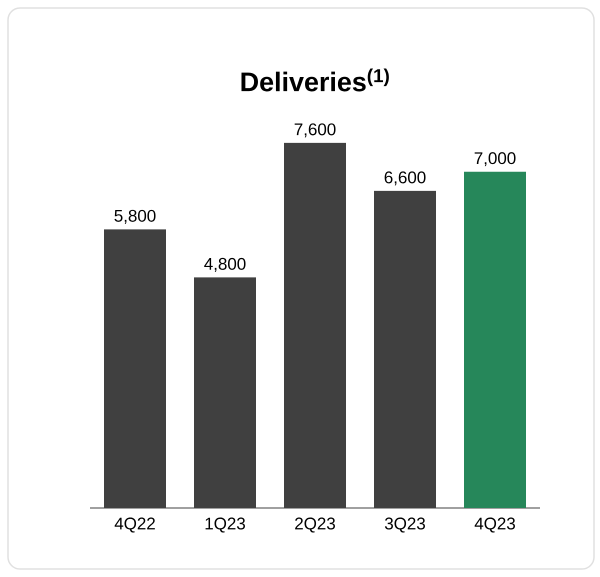 This screenshot has height=577, width=600. What do you see at coordinates (315, 80) in the screenshot?
I see `chart-title: Deliveries$^{(1)}$` at bounding box center [315, 80].